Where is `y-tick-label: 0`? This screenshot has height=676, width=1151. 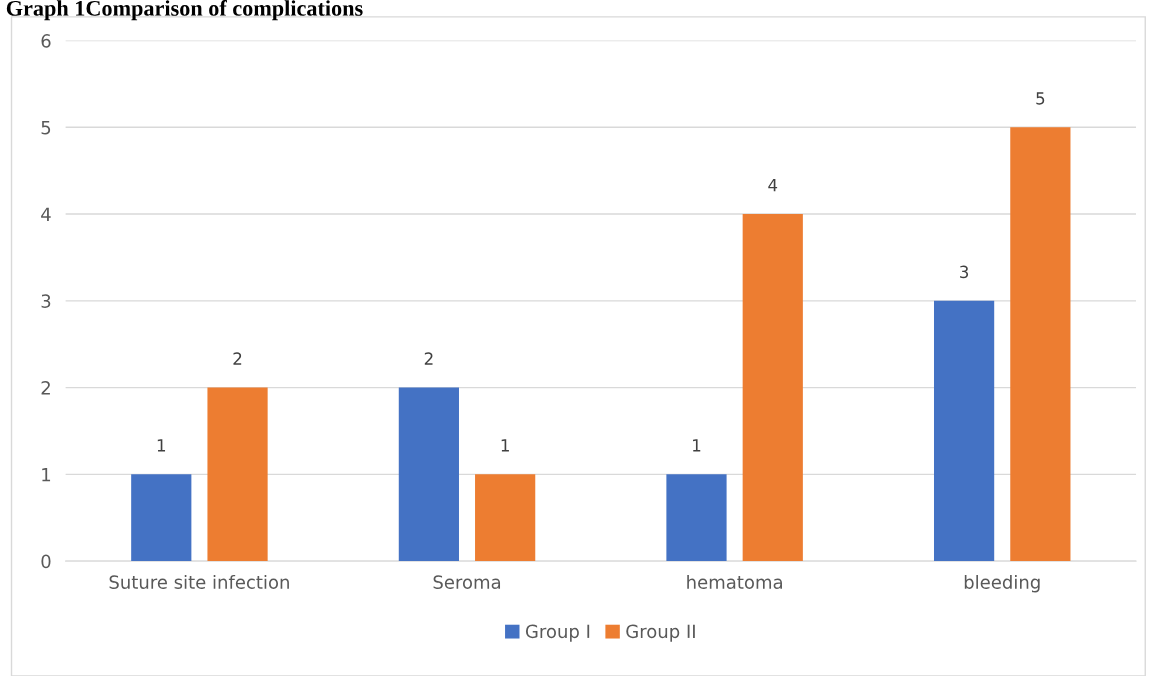 y-tick-label: 0 is located at coordinates (46, 561).